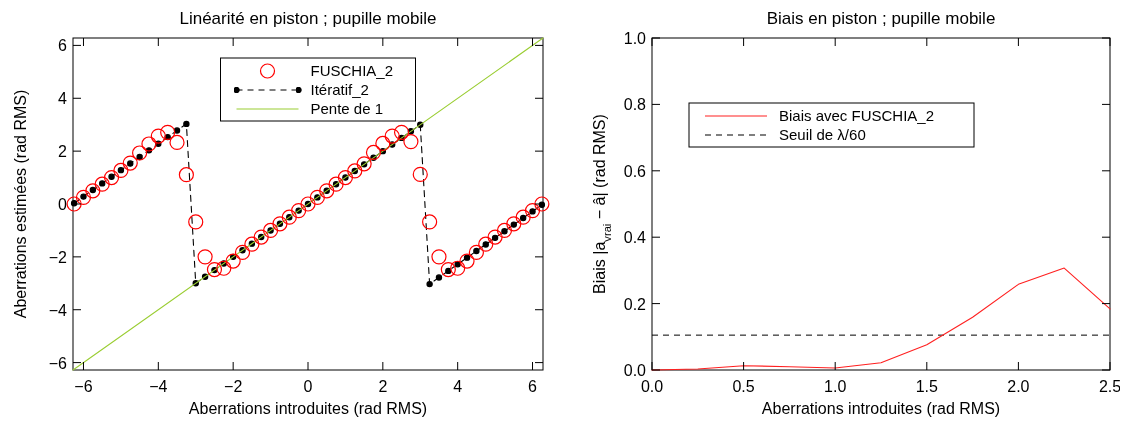  Describe the element at coordinates (458, 386) in the screenshot. I see `x-tick-label: 4` at that location.